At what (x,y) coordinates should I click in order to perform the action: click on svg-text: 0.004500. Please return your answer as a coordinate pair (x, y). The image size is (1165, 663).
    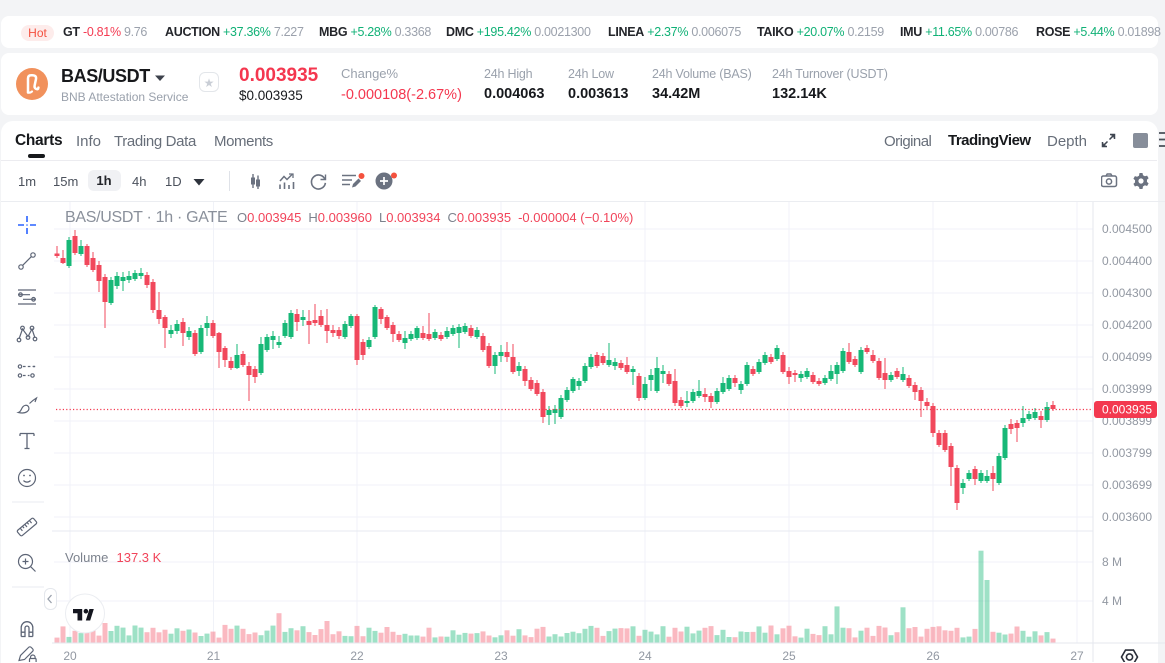
    Looking at the image, I should click on (1127, 229).